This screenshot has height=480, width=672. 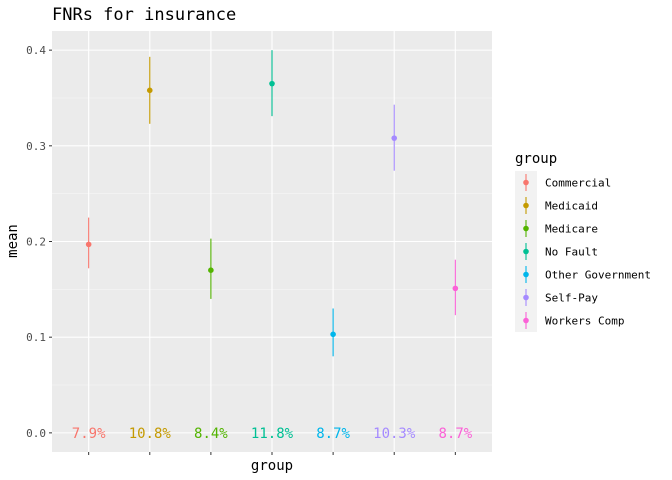 I want to click on legend-label: Commercial, so click(x=578, y=183).